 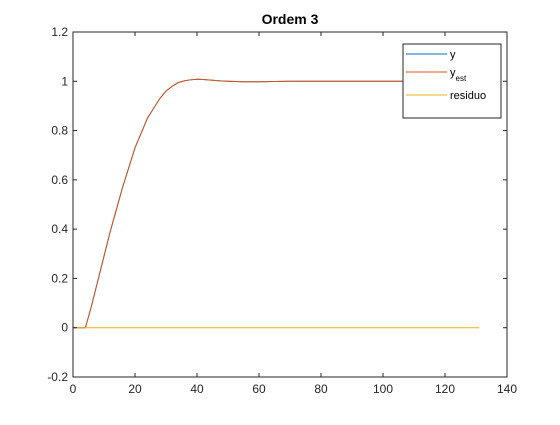 I want to click on x-tick-label: 40, so click(x=197, y=389).